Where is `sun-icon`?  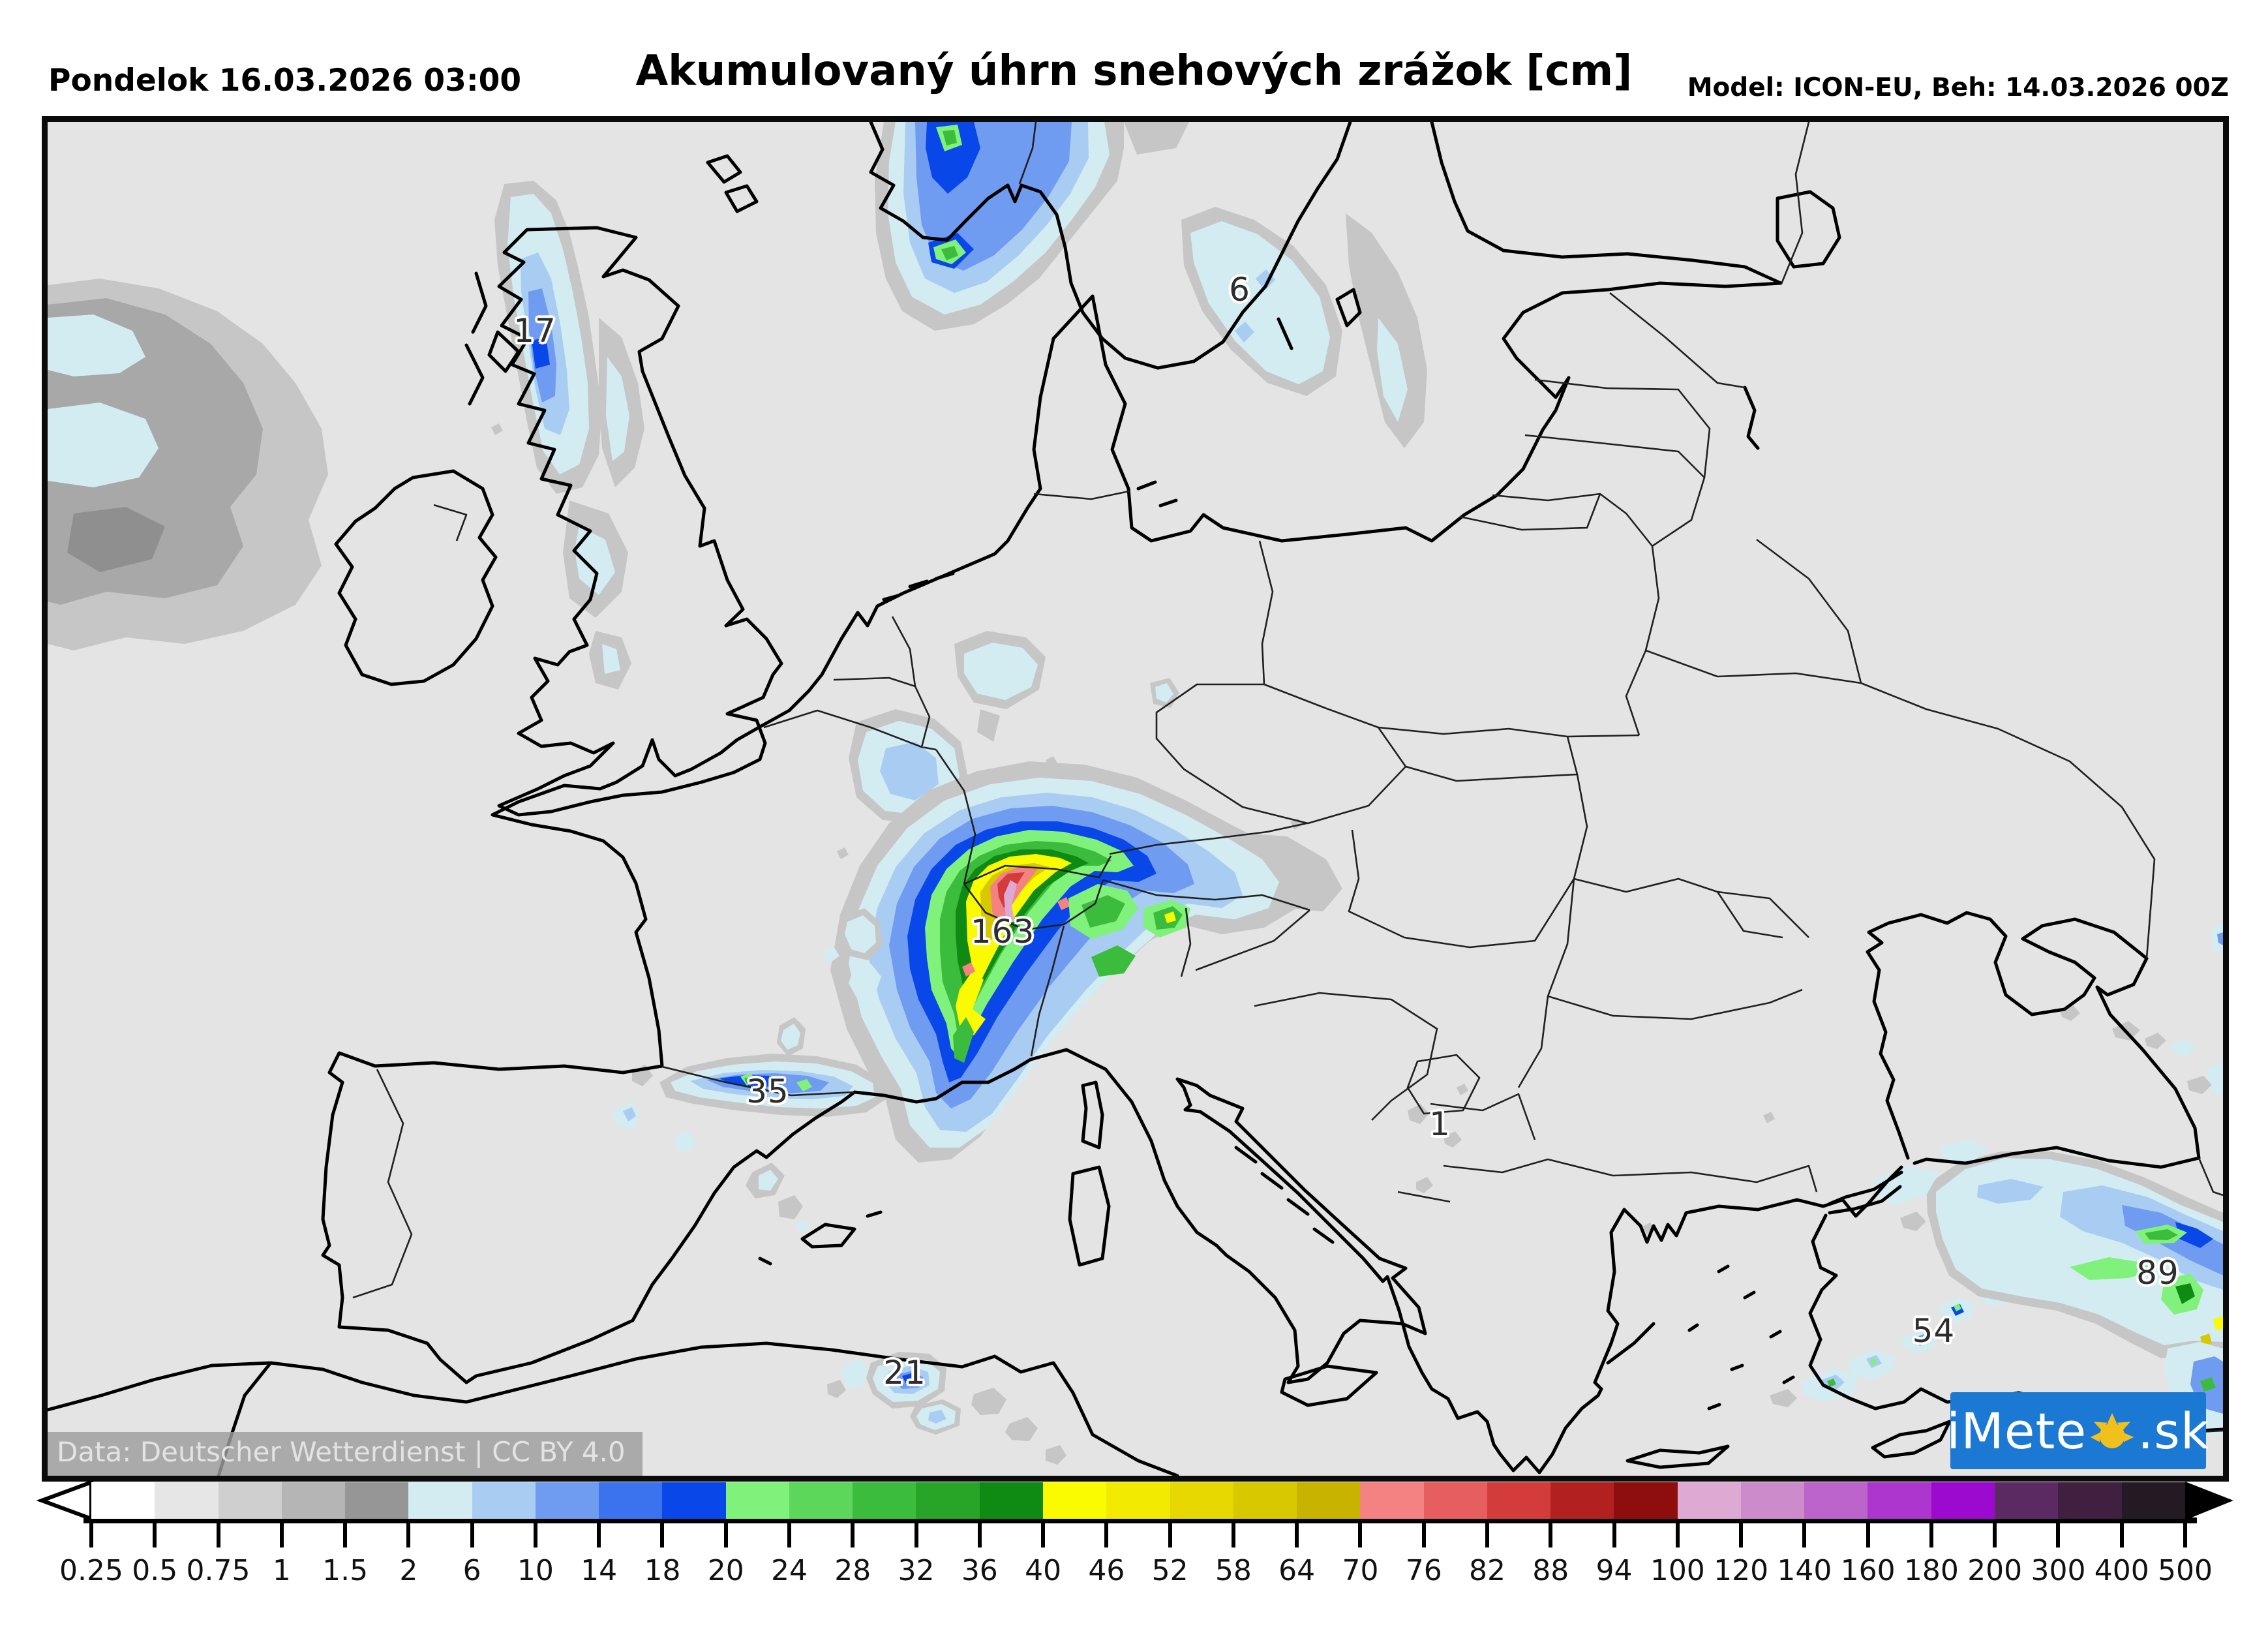
sun-icon is located at coordinates (2112, 1433).